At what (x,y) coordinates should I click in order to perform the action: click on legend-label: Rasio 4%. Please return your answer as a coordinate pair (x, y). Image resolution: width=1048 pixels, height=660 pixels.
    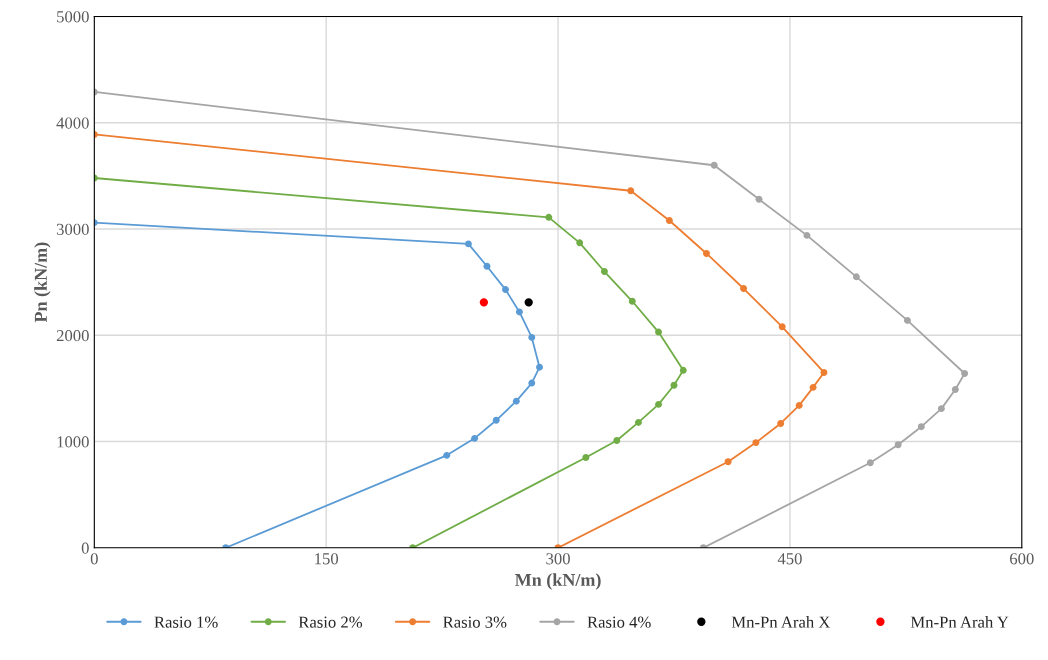
    Looking at the image, I should click on (619, 622).